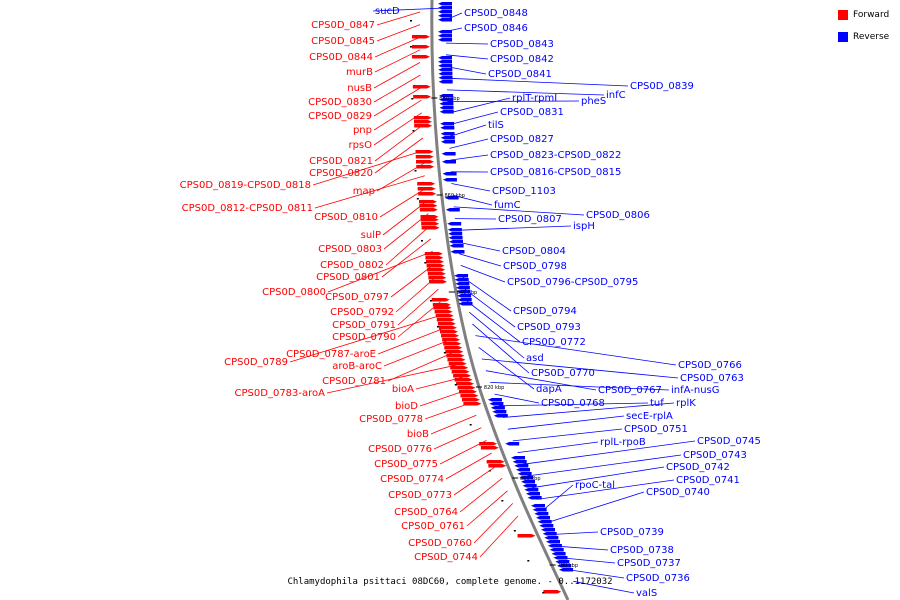  What do you see at coordinates (343, 41) in the screenshot?
I see `forward-gene-label: CPS0D_0845` at bounding box center [343, 41].